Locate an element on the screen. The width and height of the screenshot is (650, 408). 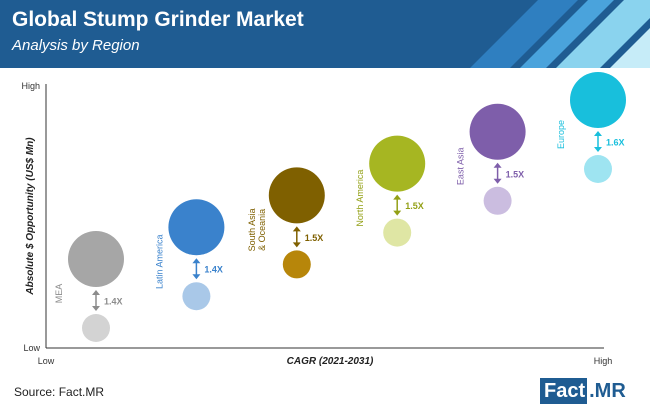
bubble-large-mea is located at coordinates (96, 259).